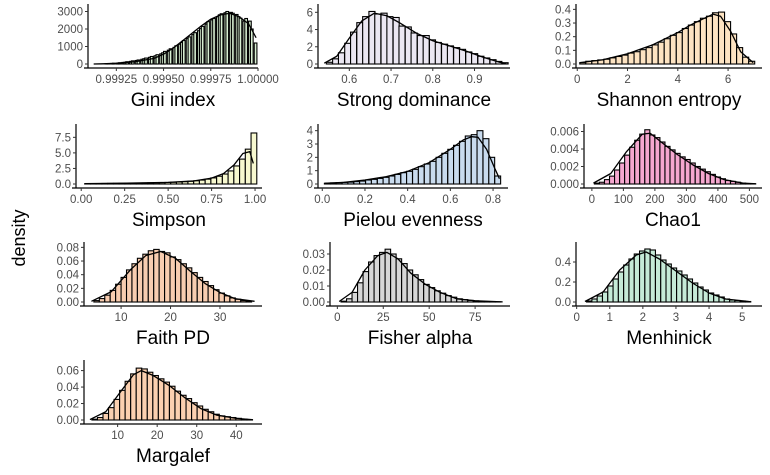 The width and height of the screenshot is (770, 475). What do you see at coordinates (717, 200) in the screenshot?
I see `x-tick-label: 400` at bounding box center [717, 200].